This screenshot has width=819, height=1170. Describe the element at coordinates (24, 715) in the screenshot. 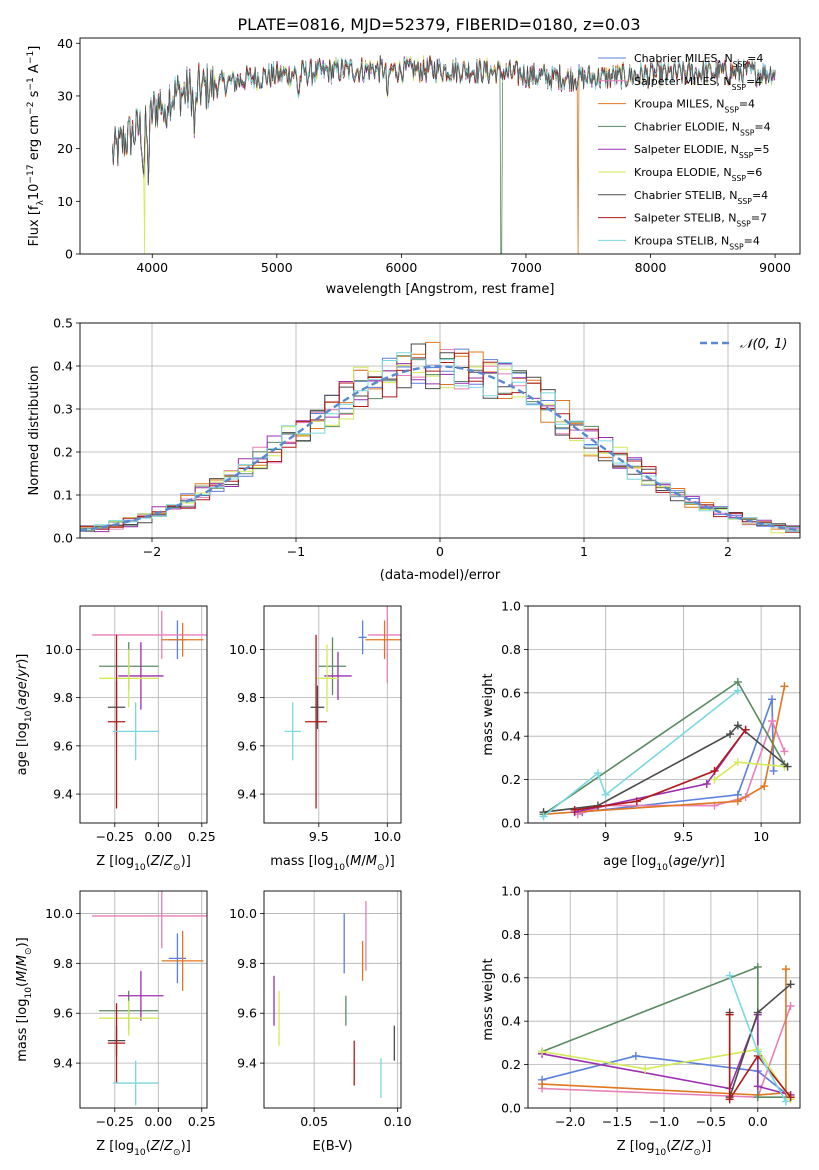

I see `y-axis-label: age [log10(age/yr)]` at that location.